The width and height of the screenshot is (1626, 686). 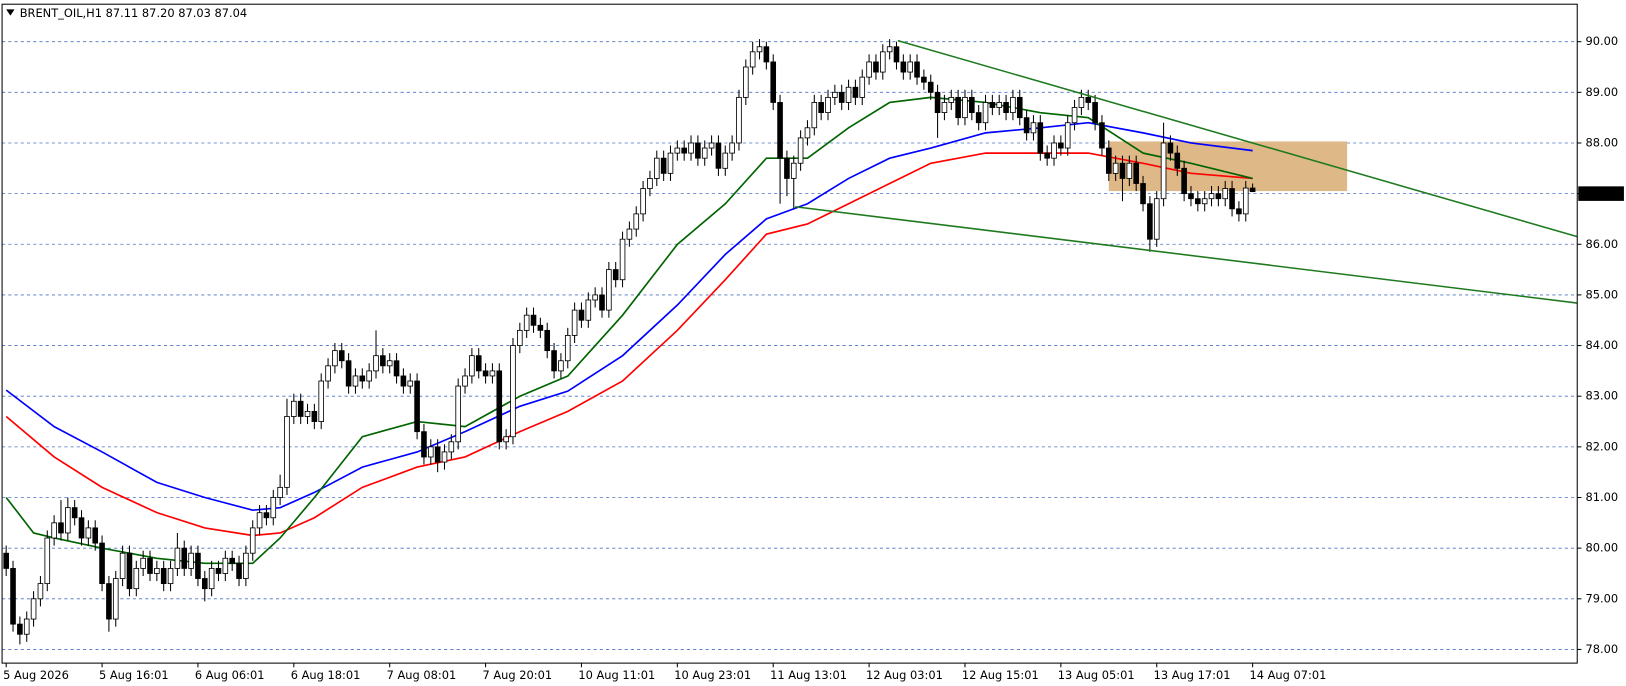 What do you see at coordinates (1602, 396) in the screenshot?
I see `y-tick-label: 83.00` at bounding box center [1602, 396].